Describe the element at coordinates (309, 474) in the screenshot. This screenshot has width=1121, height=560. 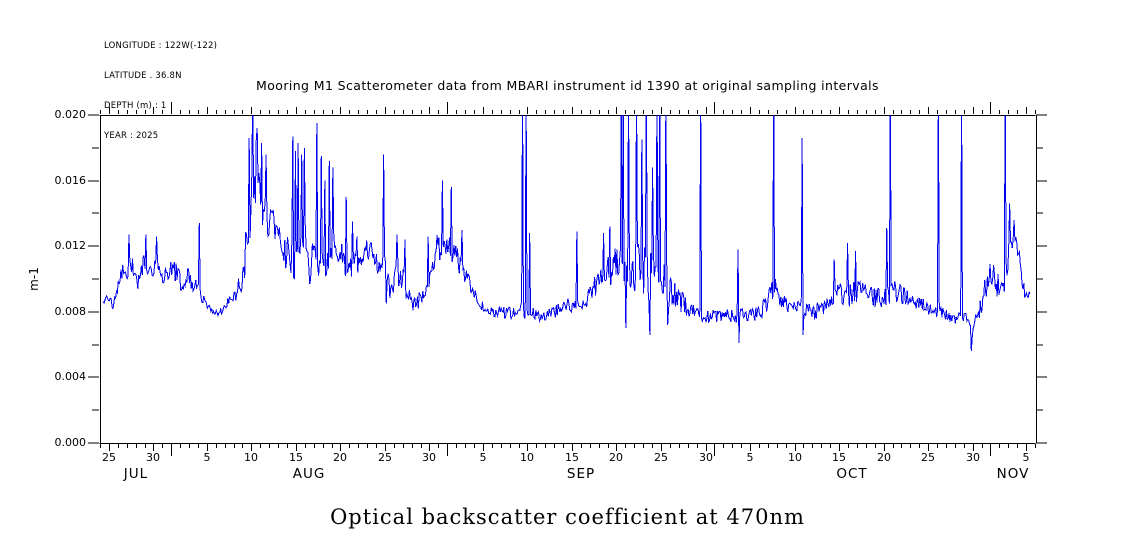
I see `x-month-label: AUG` at that location.